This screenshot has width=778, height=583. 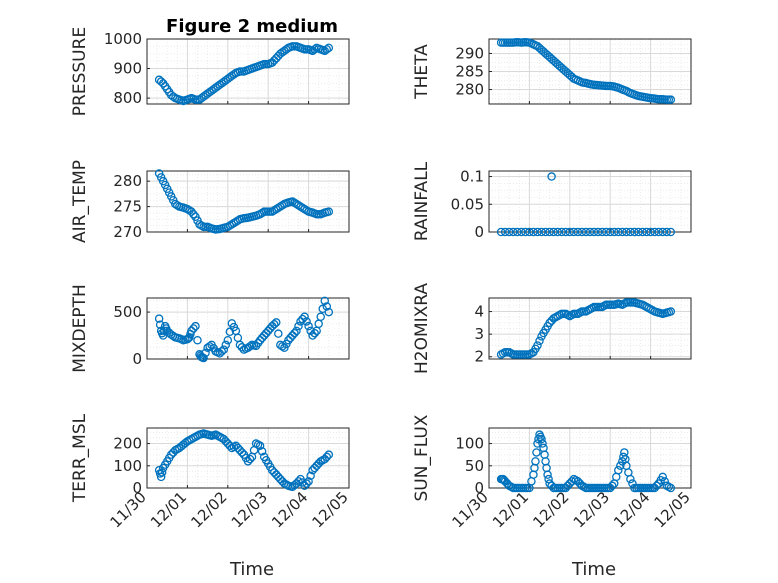 What do you see at coordinates (469, 444) in the screenshot?
I see `y-tick-label: 100` at bounding box center [469, 444].